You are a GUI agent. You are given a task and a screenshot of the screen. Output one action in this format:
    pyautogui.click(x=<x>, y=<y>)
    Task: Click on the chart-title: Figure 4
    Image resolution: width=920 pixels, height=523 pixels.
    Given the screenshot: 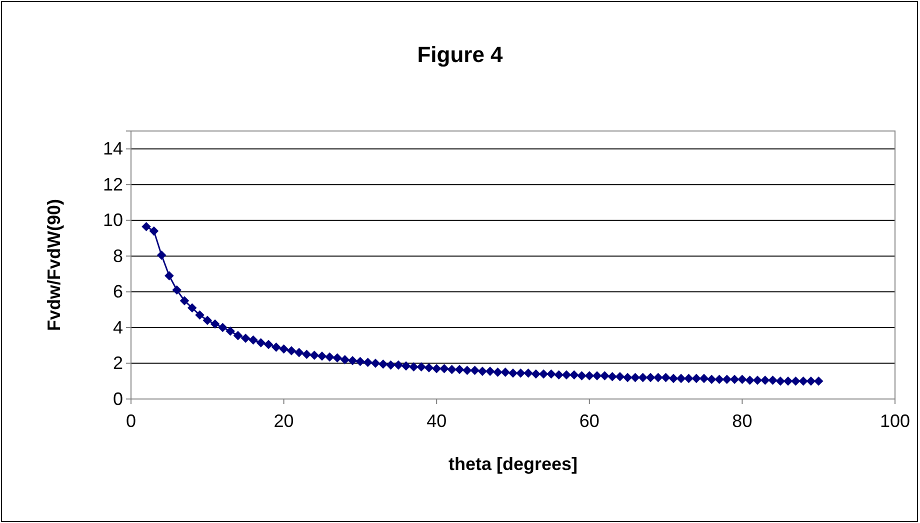 What is the action you would take?
    pyautogui.click(x=460, y=54)
    